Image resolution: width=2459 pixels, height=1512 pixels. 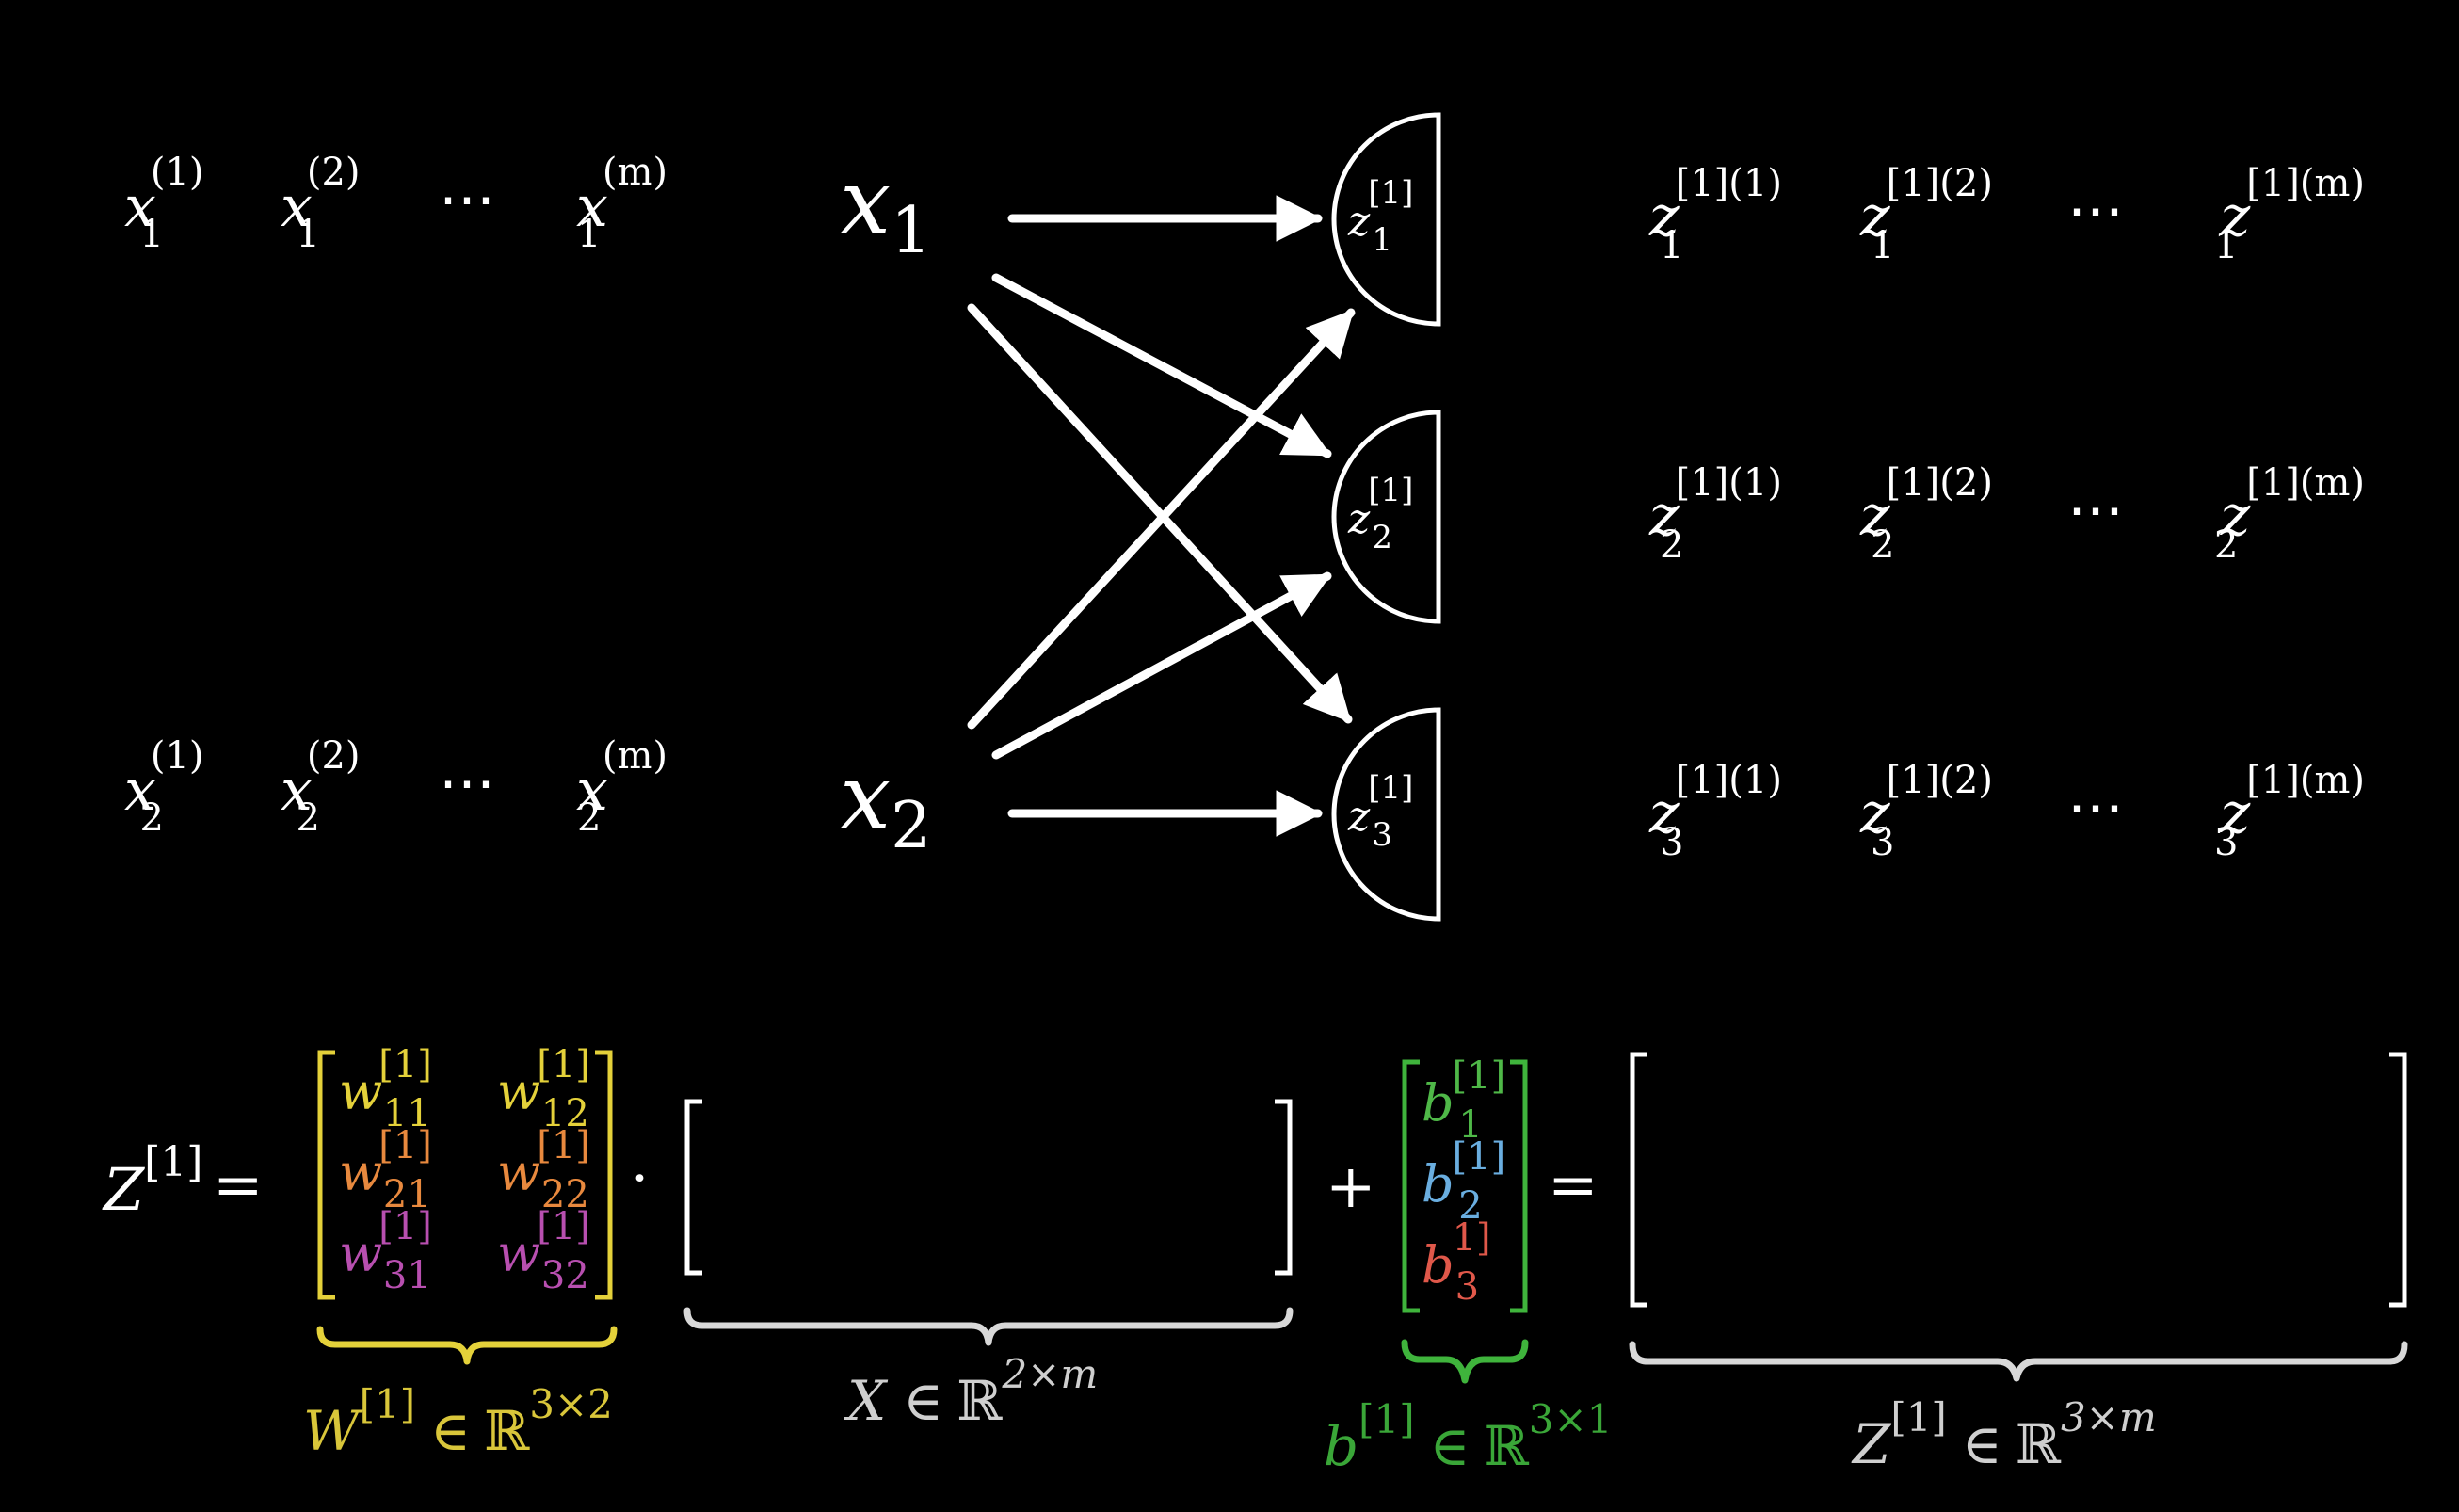 What do you see at coordinates (1573, 1185) in the screenshot?
I see `equation-equals-2: =` at bounding box center [1573, 1185].